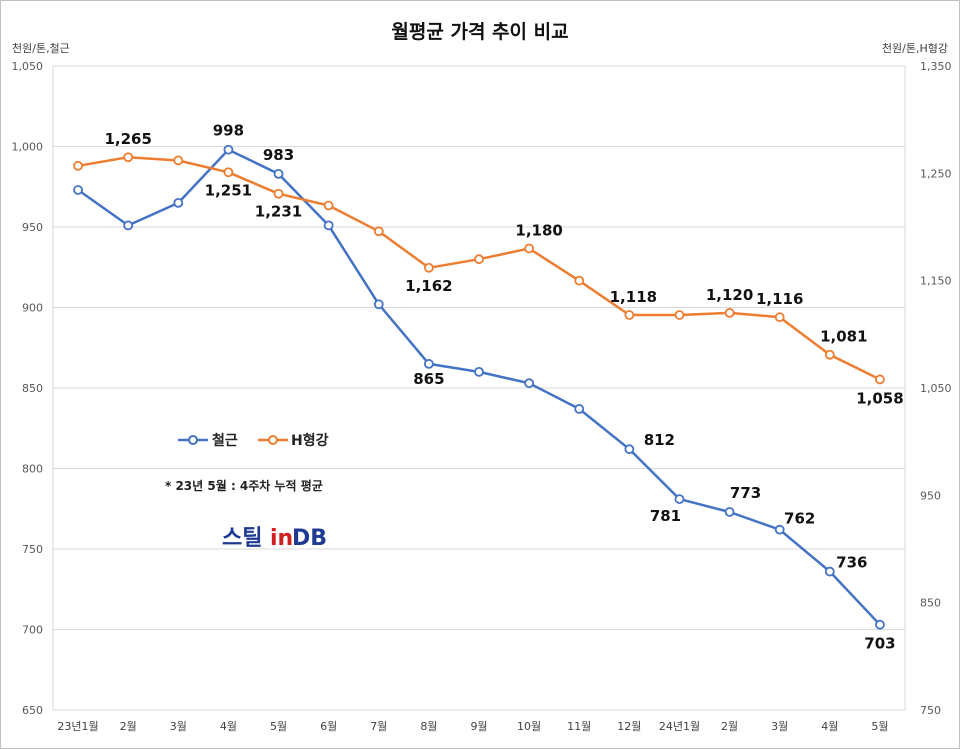  Describe the element at coordinates (28, 66) in the screenshot. I see `left-tick-label: 1,050` at that location.